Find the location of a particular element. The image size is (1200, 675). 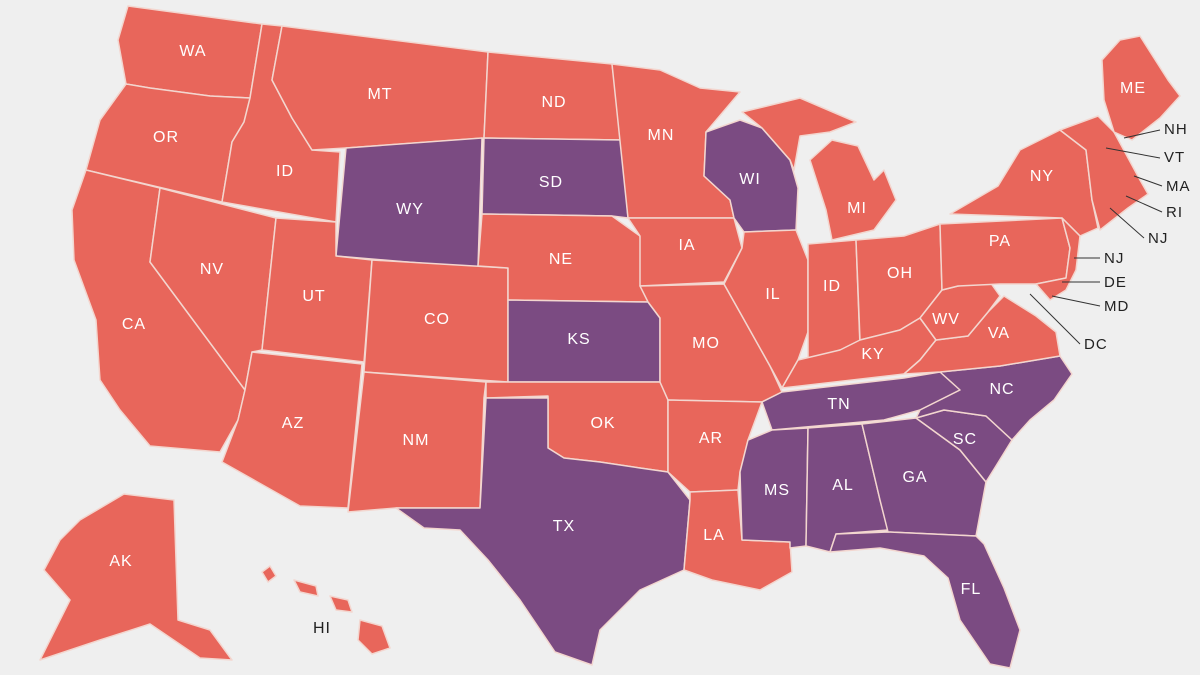

leader-ma is located at coordinates (1148, 181).